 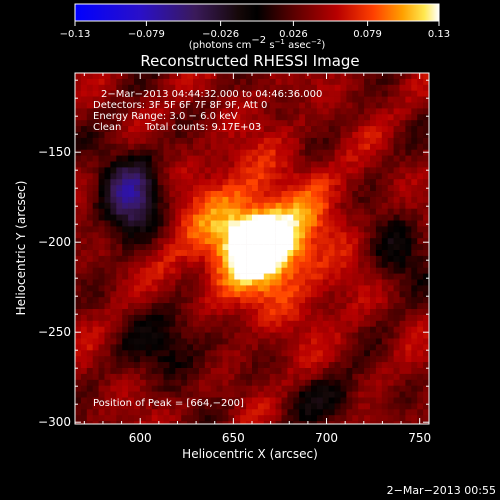 What do you see at coordinates (140, 438) in the screenshot?
I see `x-tick-label: 600` at bounding box center [140, 438].